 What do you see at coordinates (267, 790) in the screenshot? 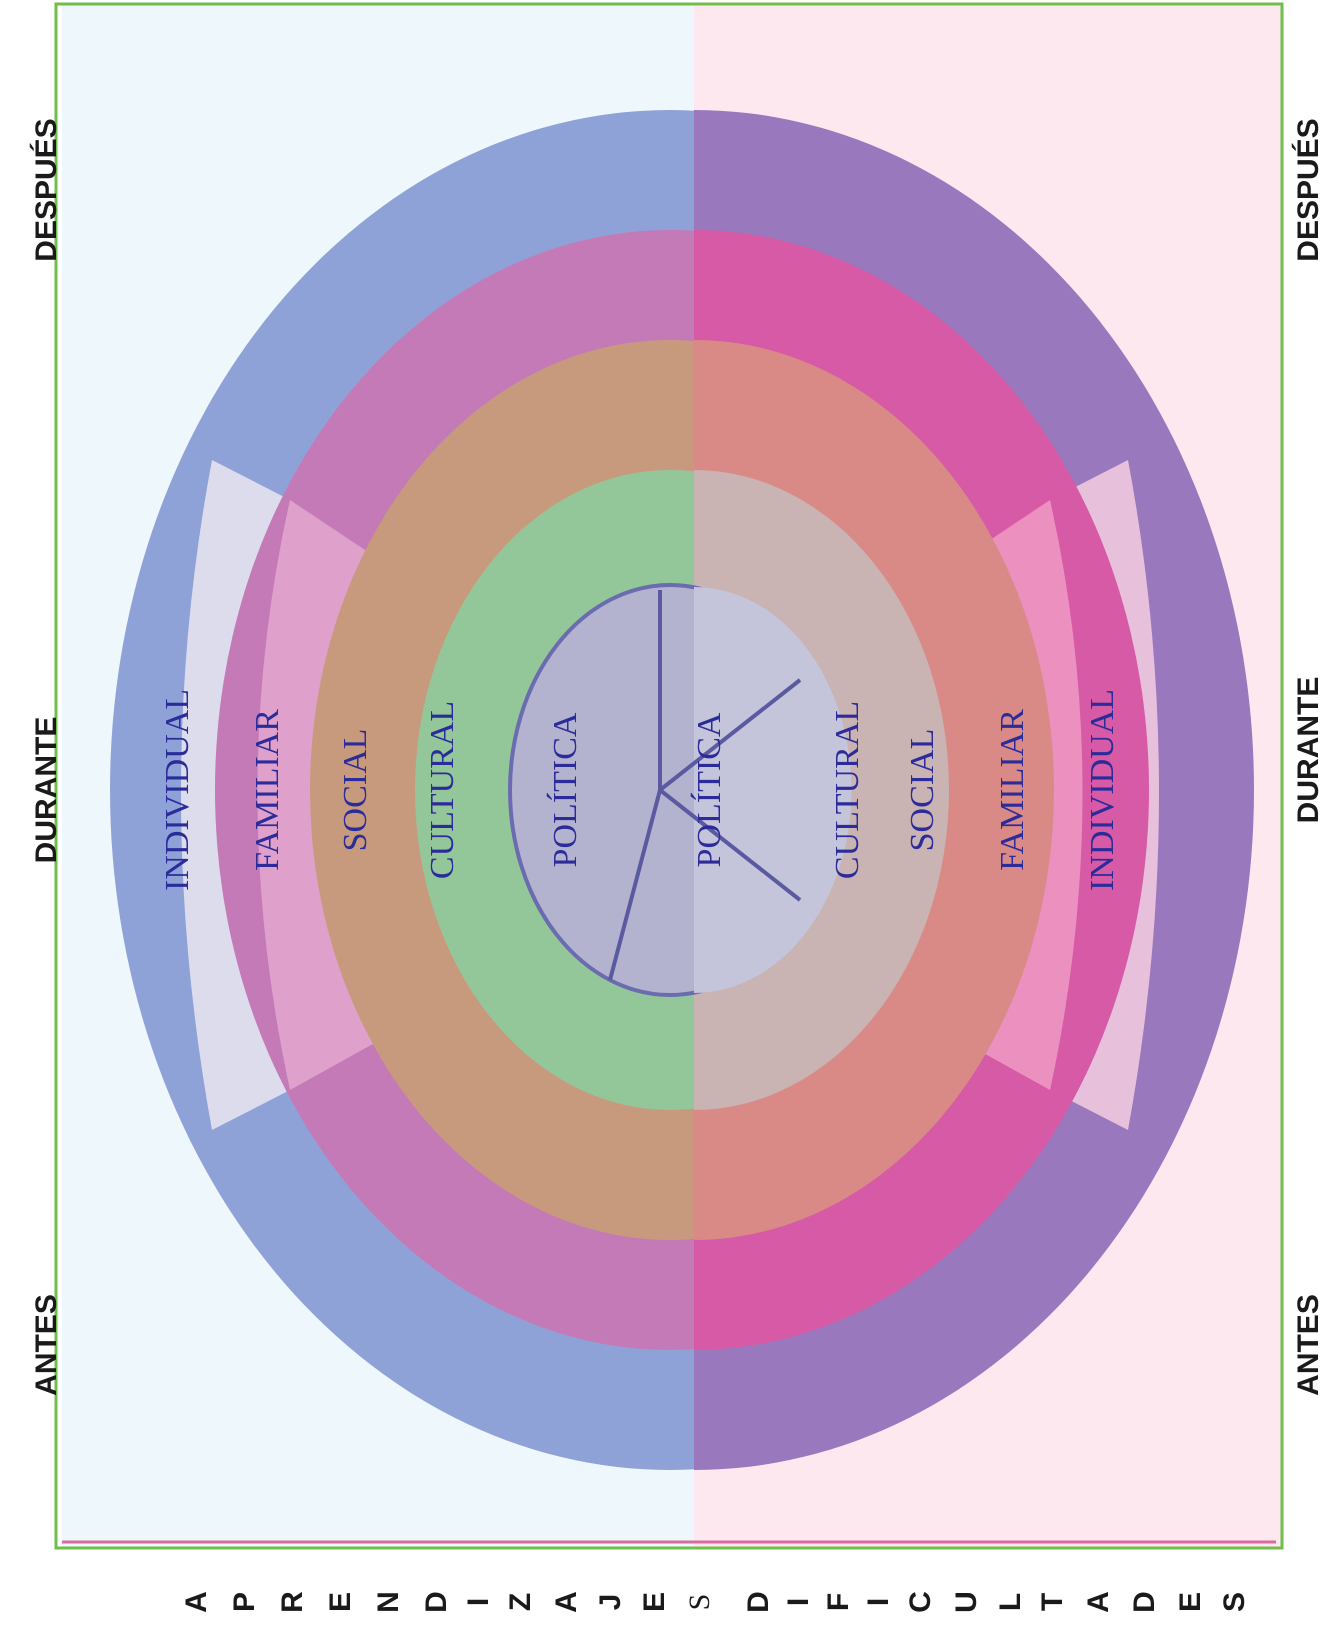
I see `left-familiar-label: FAMILIAR` at bounding box center [267, 790].